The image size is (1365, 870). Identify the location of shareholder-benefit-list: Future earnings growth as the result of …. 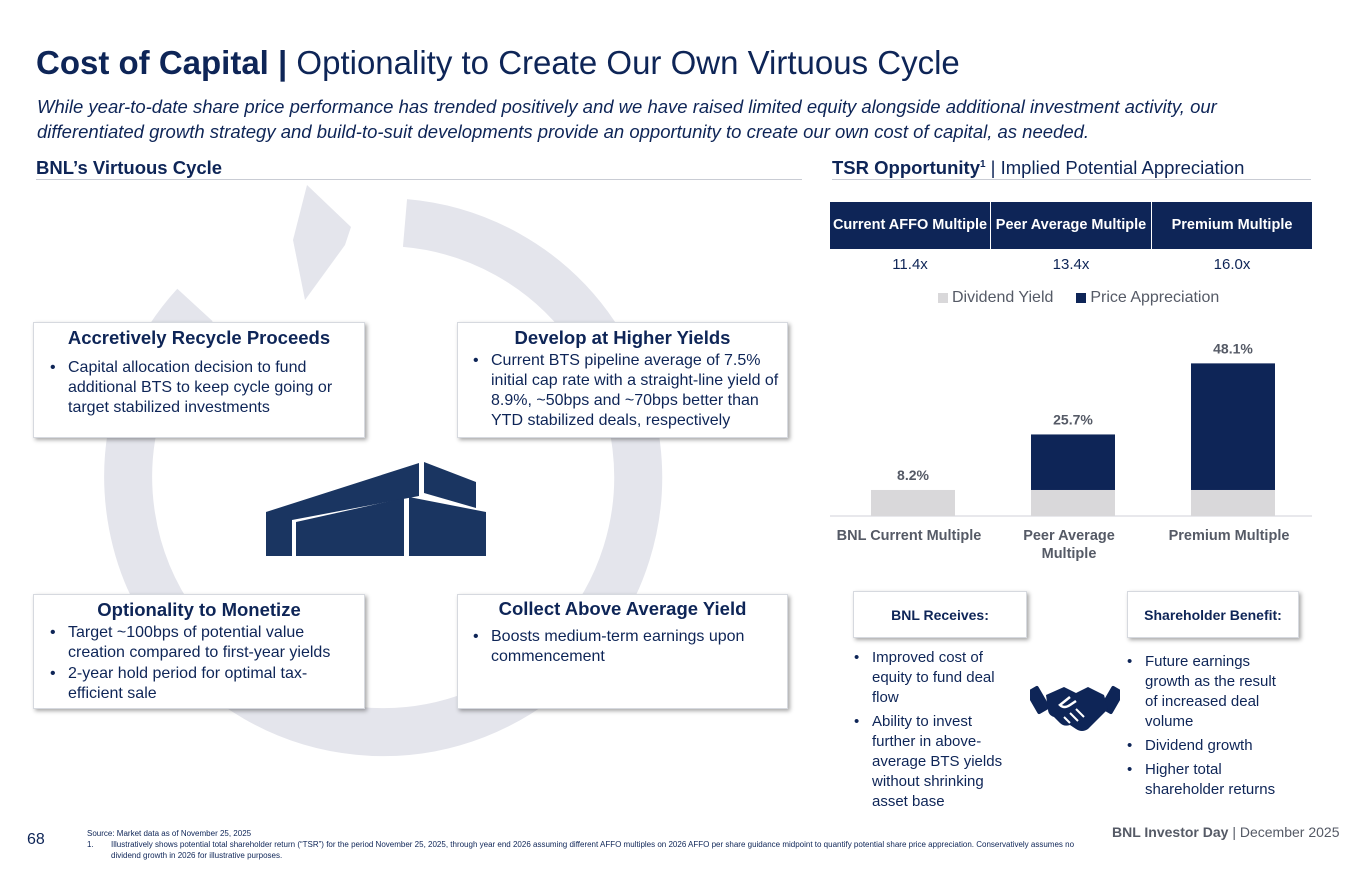
(1207, 726).